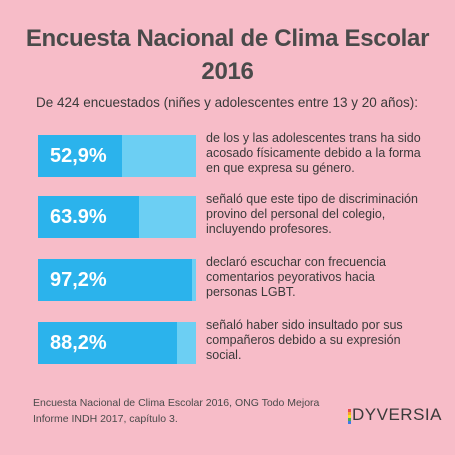 Image resolution: width=455 pixels, height=455 pixels. What do you see at coordinates (397, 414) in the screenshot?
I see `logo-text: DYVERSIA` at bounding box center [397, 414].